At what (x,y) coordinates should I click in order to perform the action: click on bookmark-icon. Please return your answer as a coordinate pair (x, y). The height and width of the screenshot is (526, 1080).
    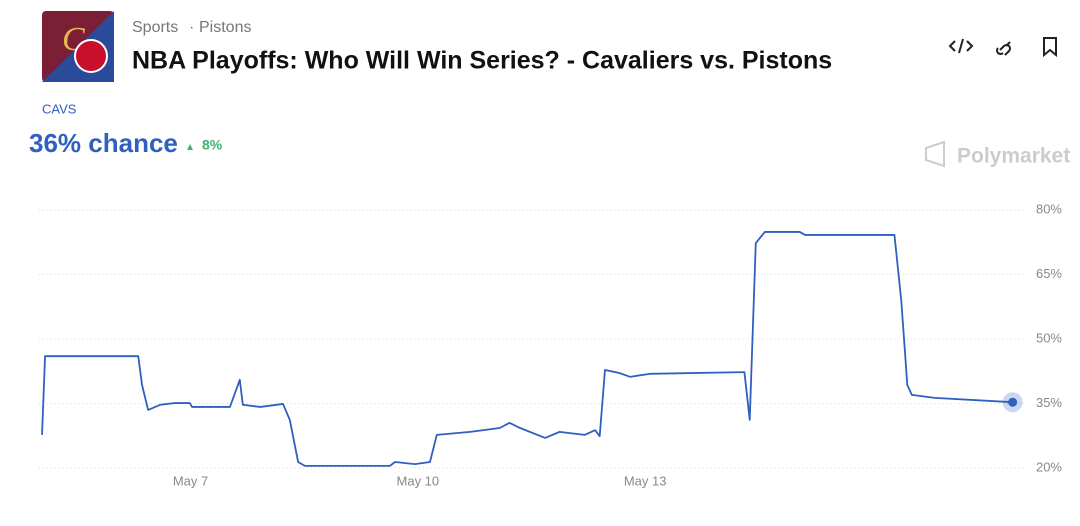
    Looking at the image, I should click on (1050, 47).